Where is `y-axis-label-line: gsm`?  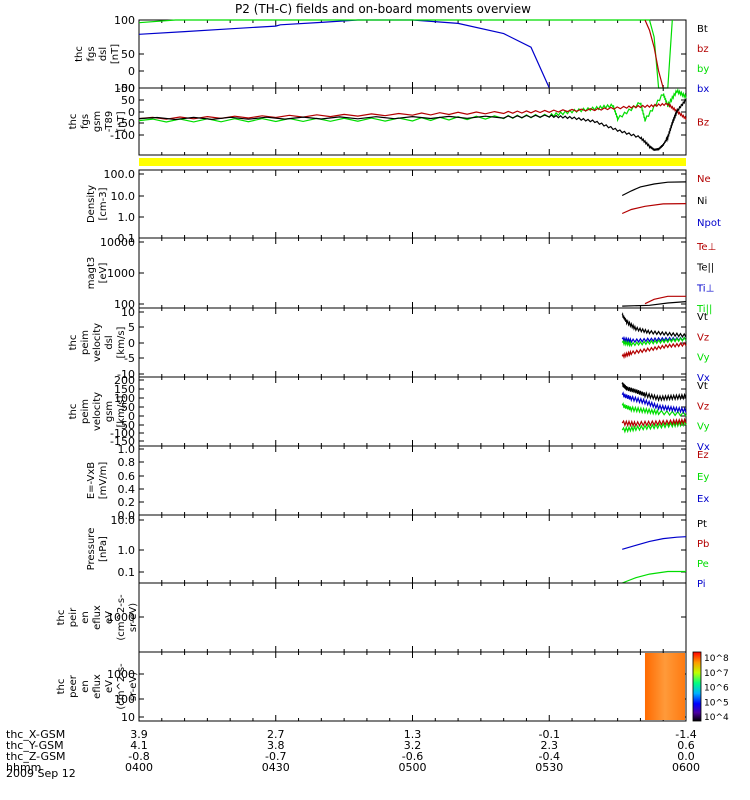 y-axis-label-line: gsm is located at coordinates (97, 121).